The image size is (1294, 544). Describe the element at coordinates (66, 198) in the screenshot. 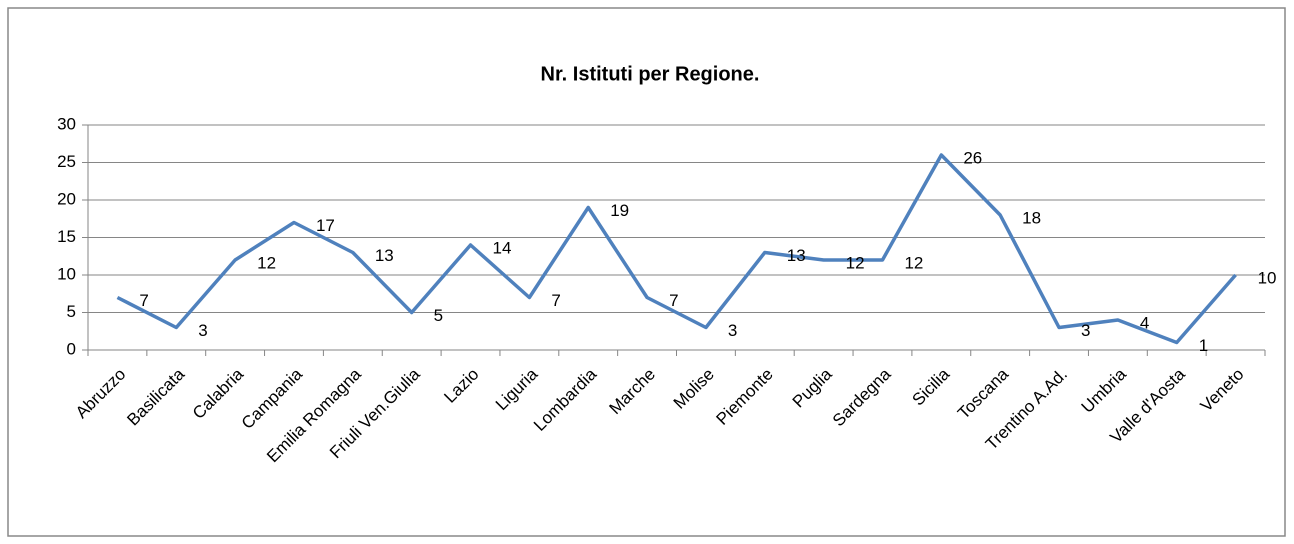

I see `y-tick-label: 20` at that location.